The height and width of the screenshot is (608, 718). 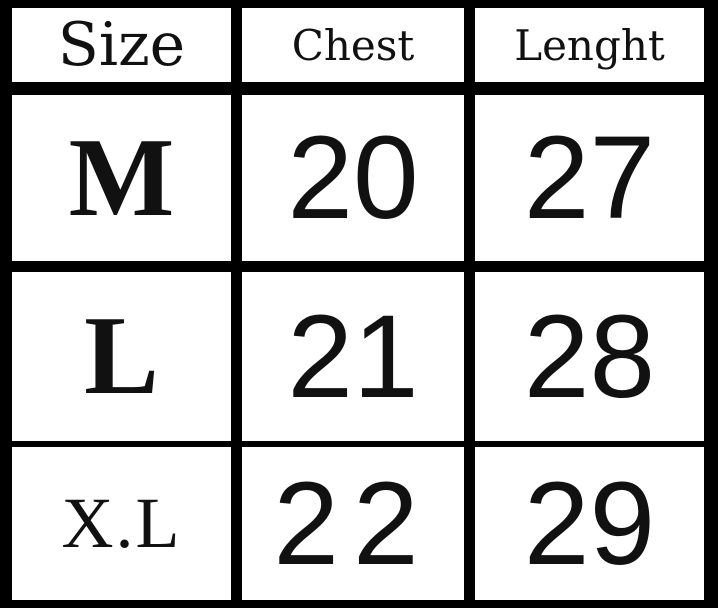 What do you see at coordinates (353, 178) in the screenshot?
I see `chest-cell: 20` at bounding box center [353, 178].